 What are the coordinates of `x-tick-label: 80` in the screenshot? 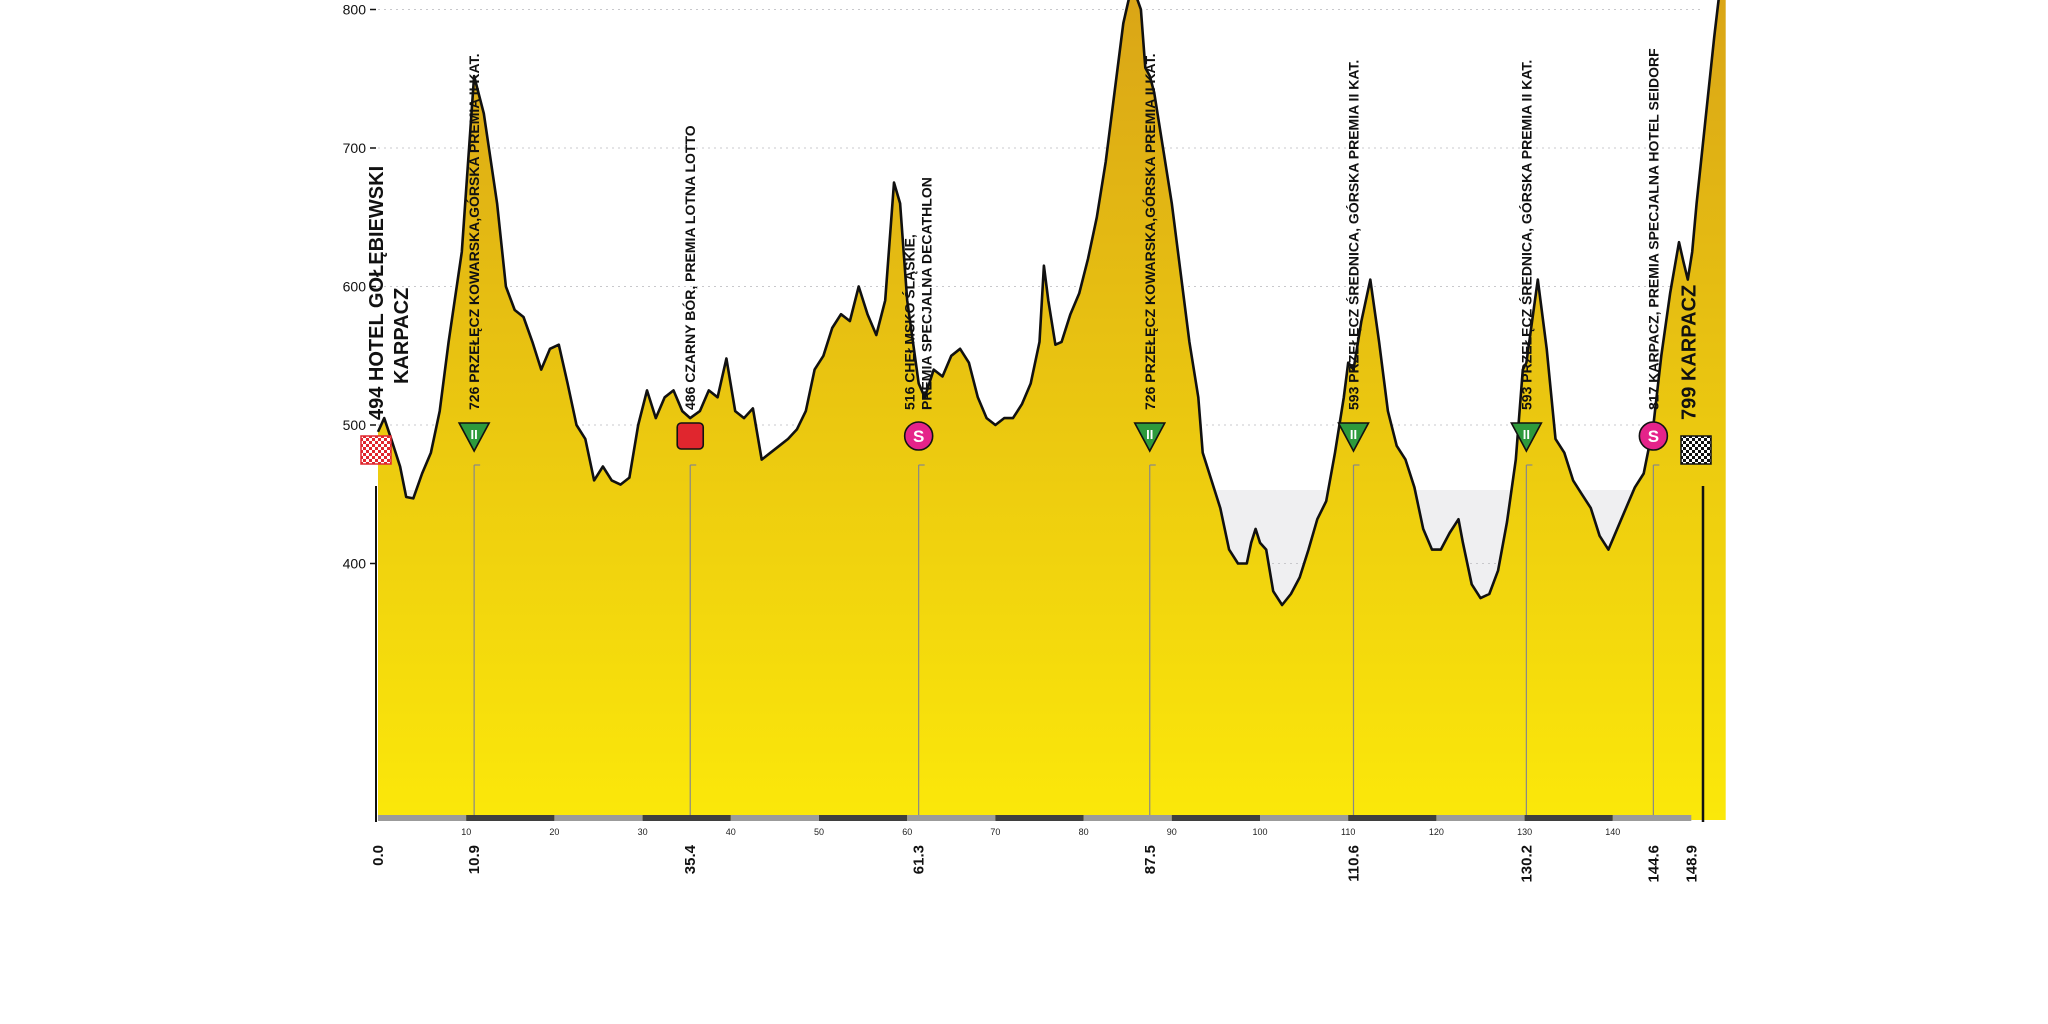 It's located at (1084, 832).